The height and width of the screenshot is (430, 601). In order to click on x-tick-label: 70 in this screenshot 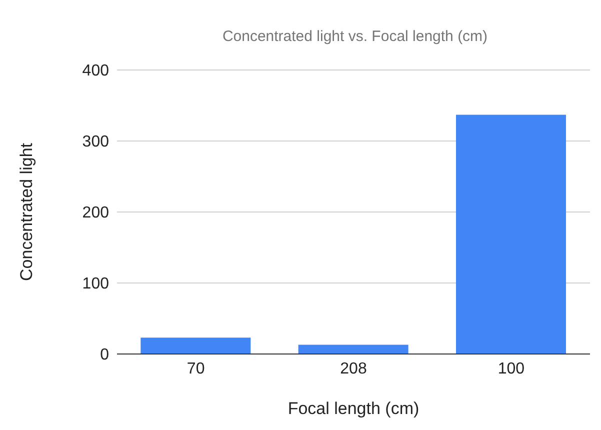, I will do `click(195, 369)`.